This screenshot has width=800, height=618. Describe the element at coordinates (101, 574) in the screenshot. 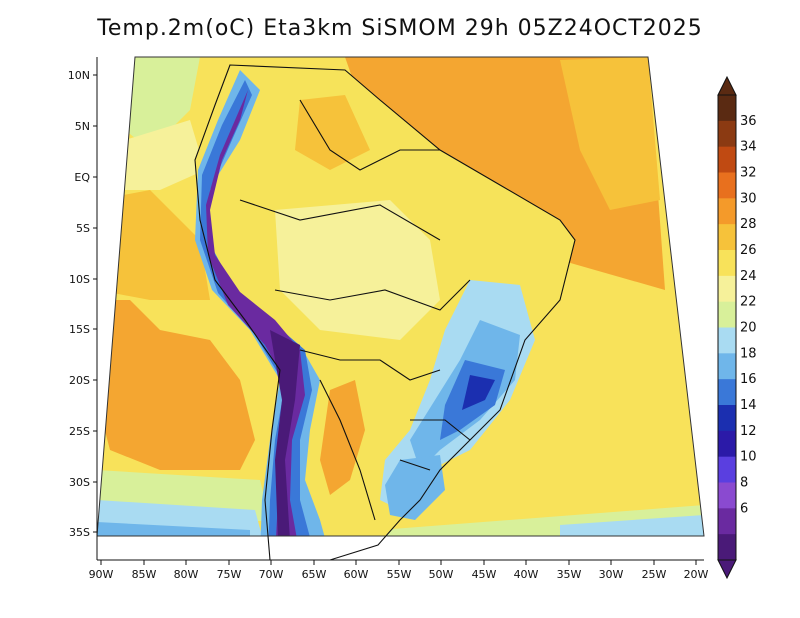

I see `lon-label: 90W` at that location.